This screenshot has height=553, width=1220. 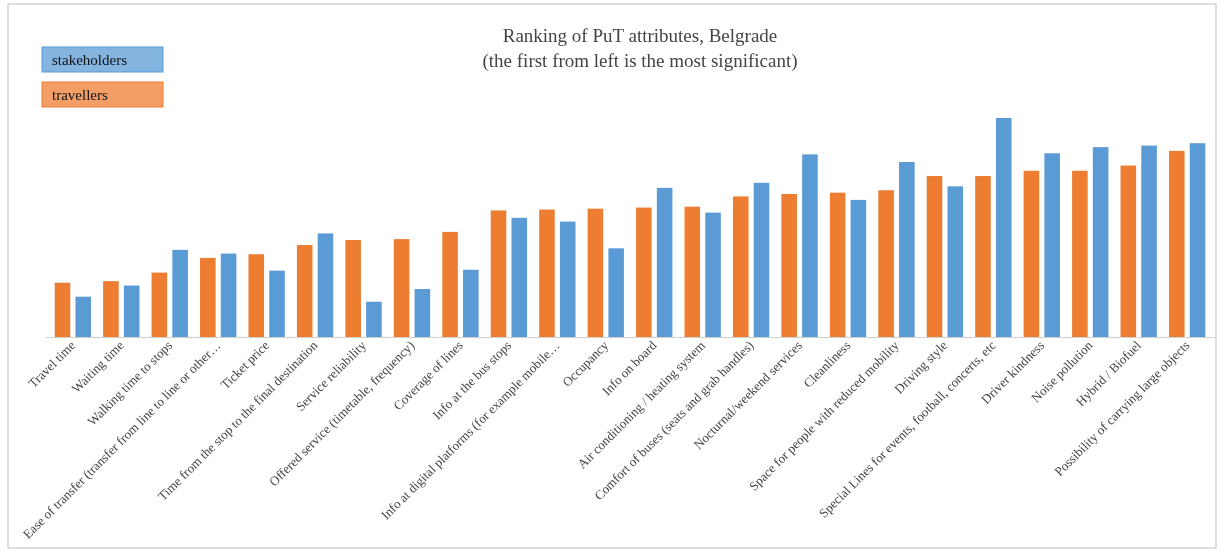 I want to click on text: stakeholders, so click(x=90, y=60).